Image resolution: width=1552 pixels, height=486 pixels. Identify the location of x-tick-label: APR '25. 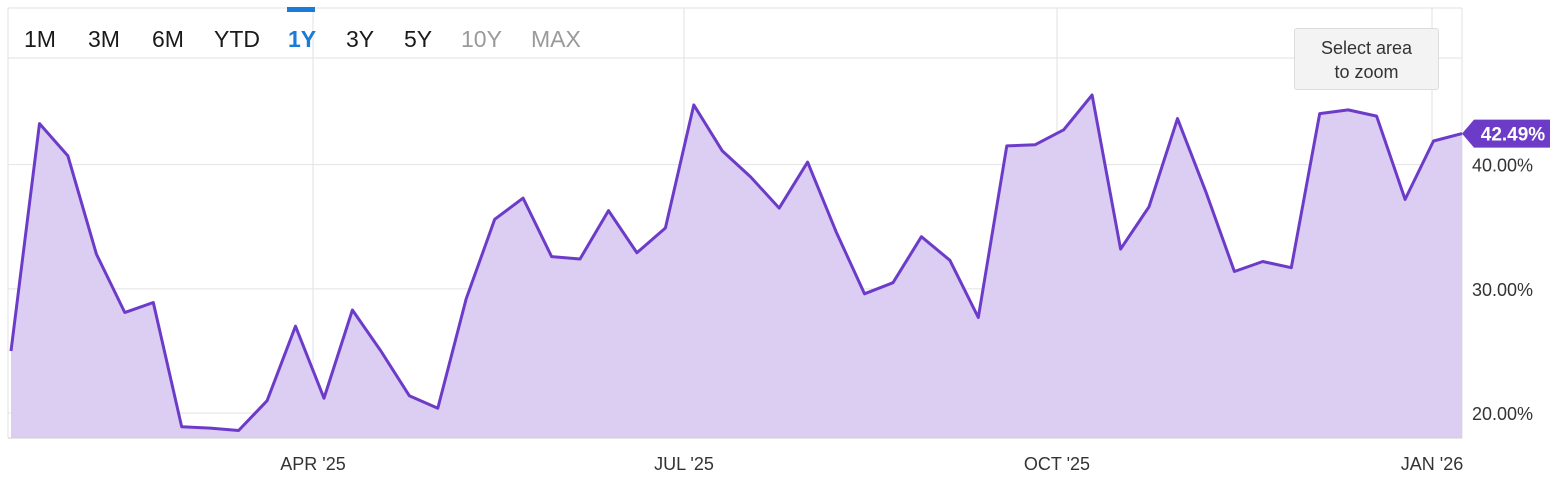
(312, 464).